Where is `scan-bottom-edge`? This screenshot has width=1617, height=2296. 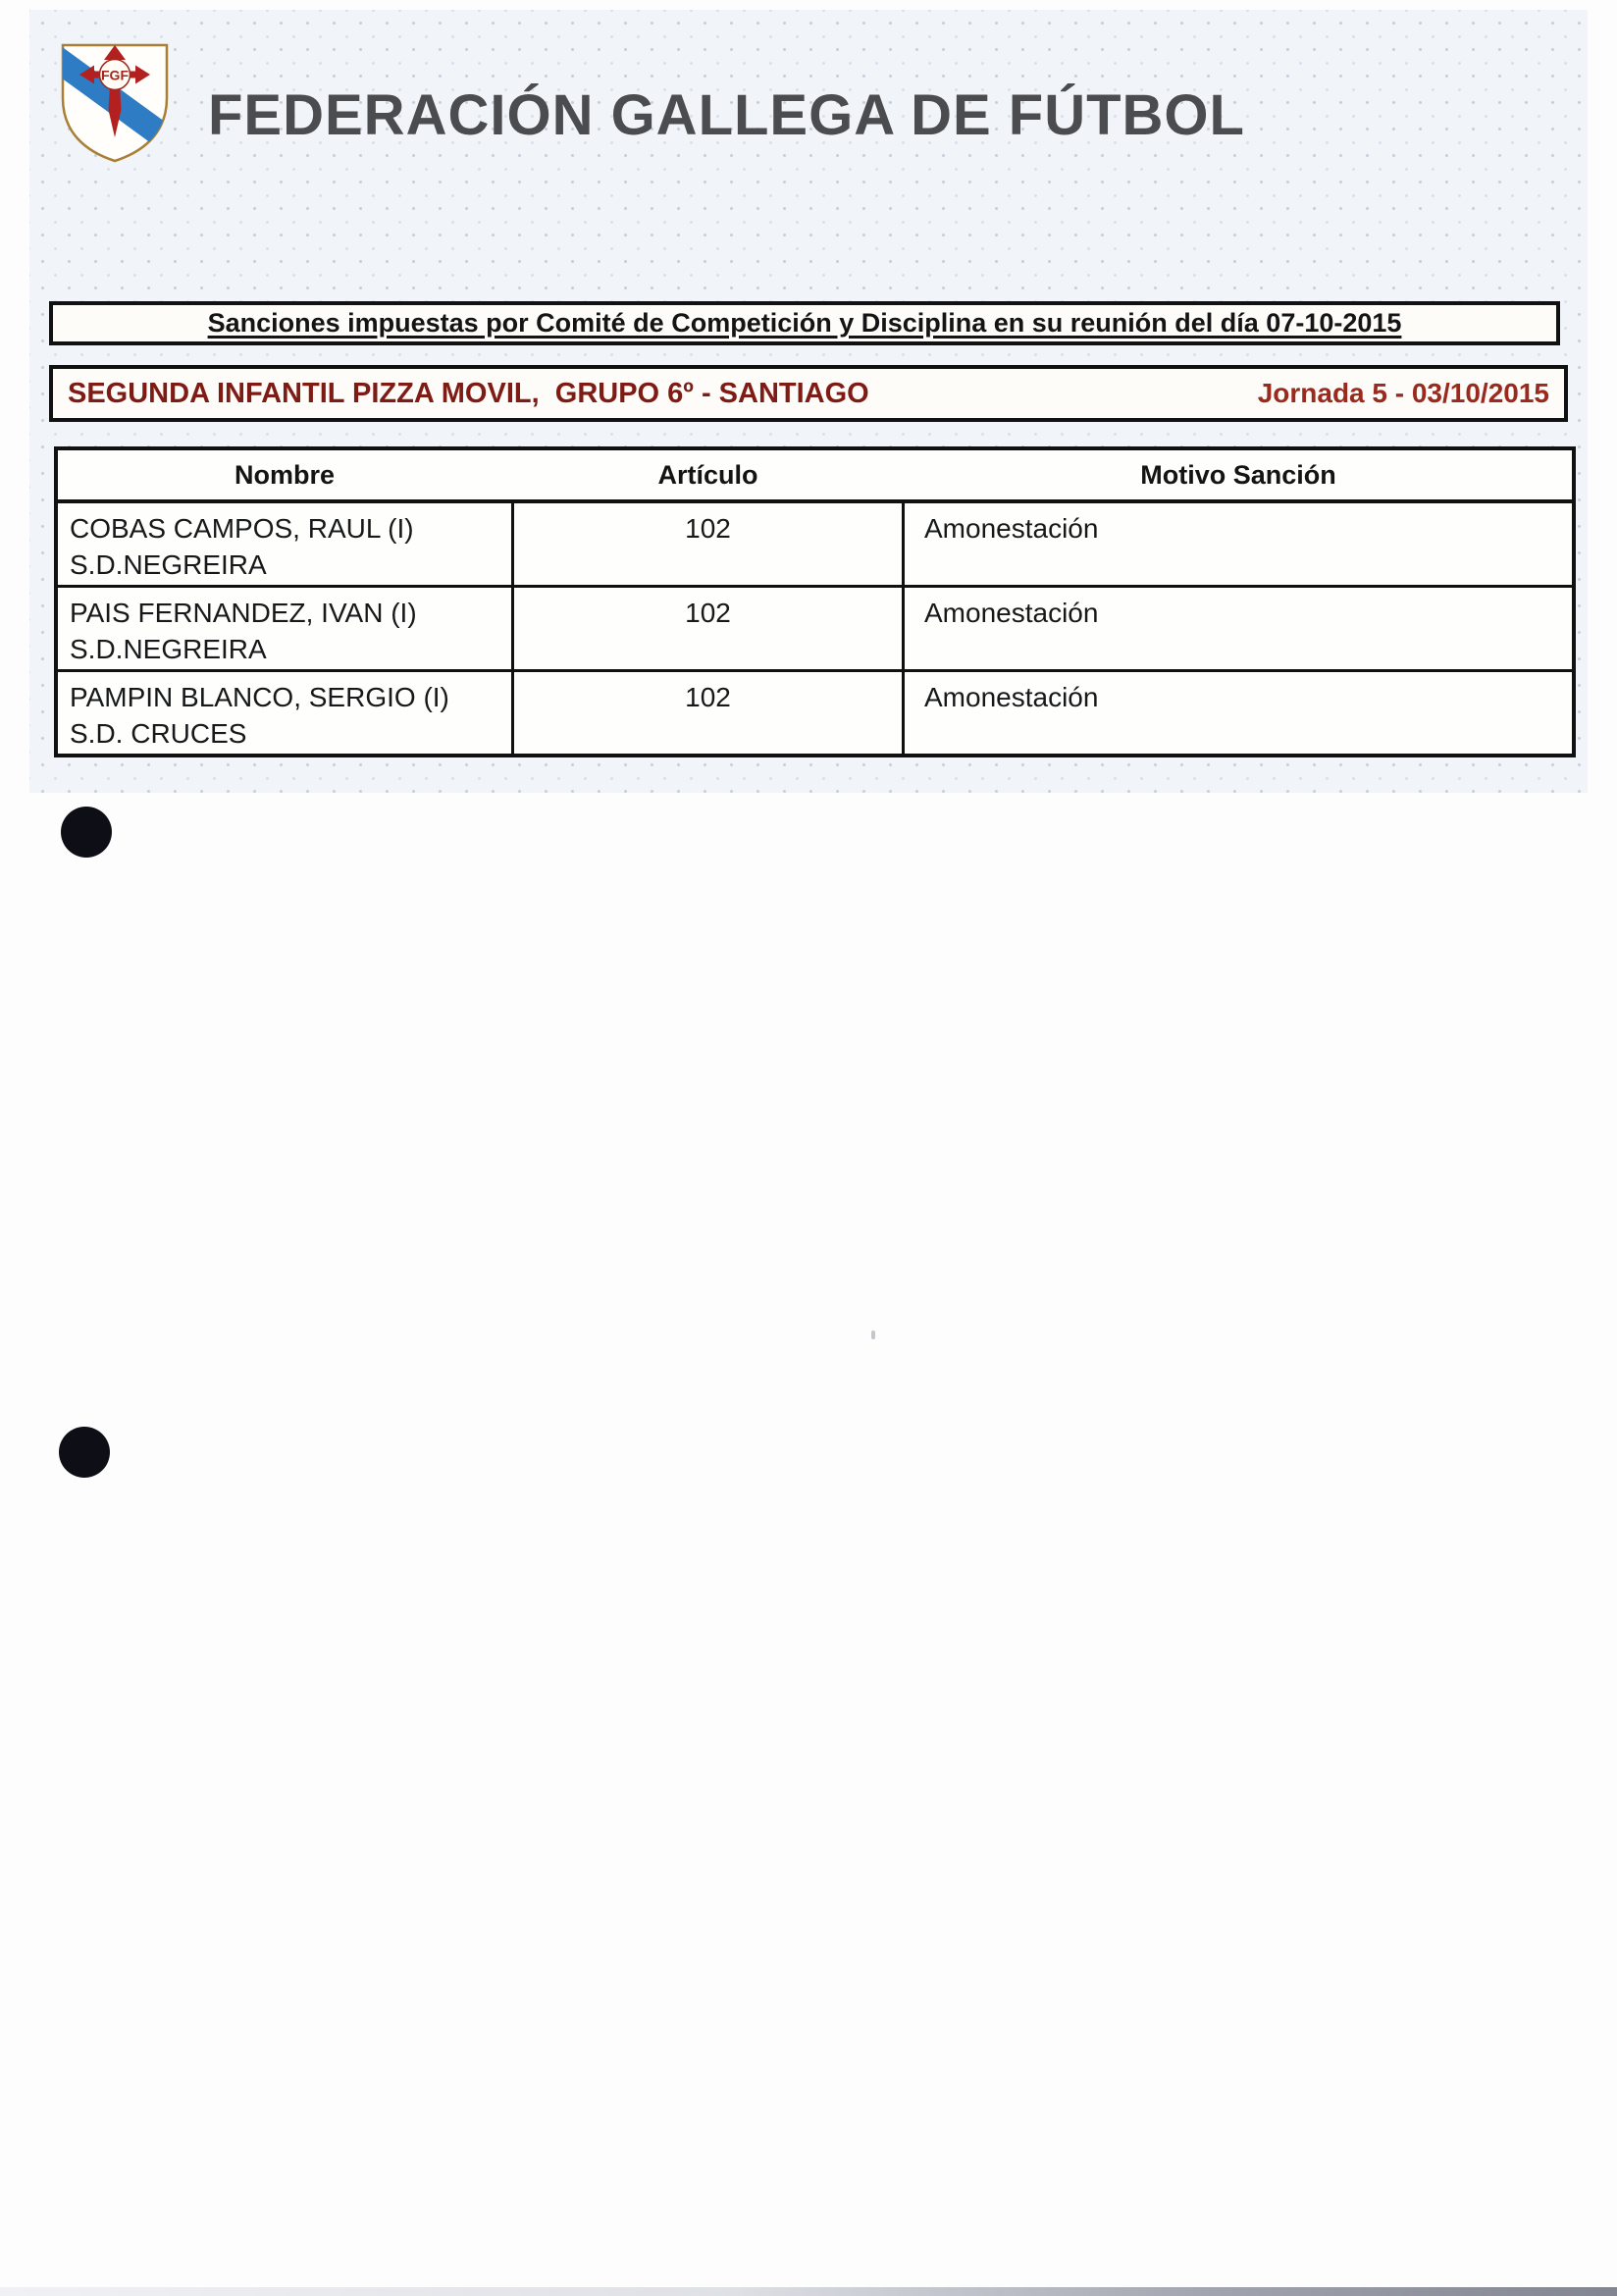 scan-bottom-edge is located at coordinates (808, 2291).